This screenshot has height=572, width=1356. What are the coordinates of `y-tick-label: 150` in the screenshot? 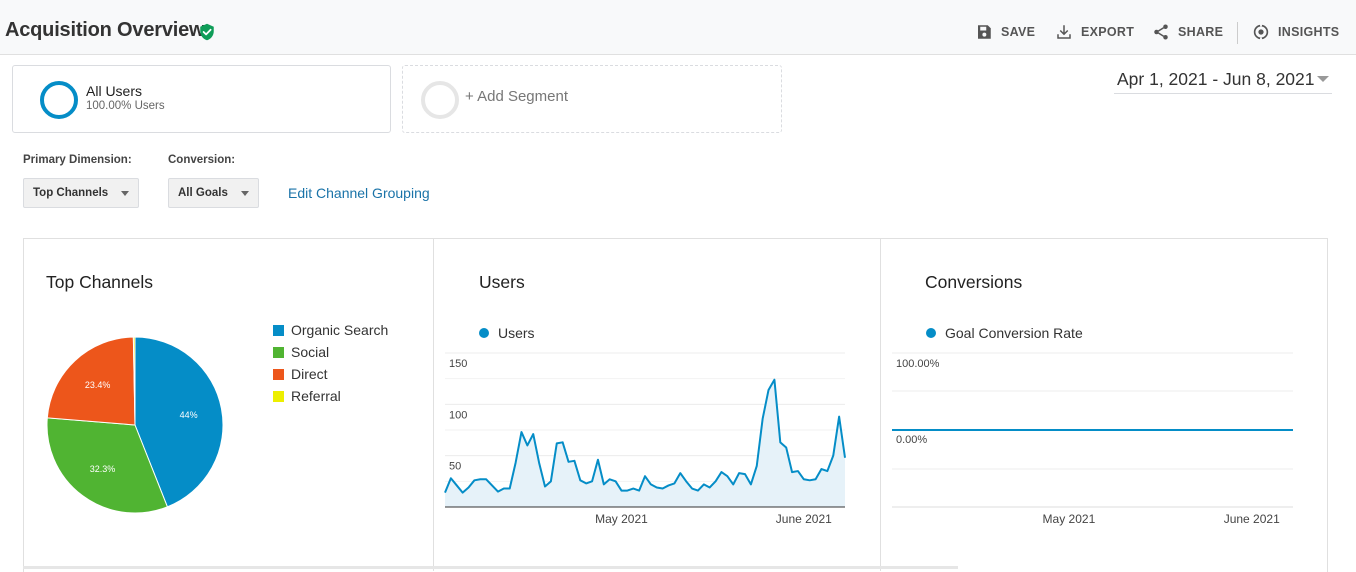 It's located at (458, 364).